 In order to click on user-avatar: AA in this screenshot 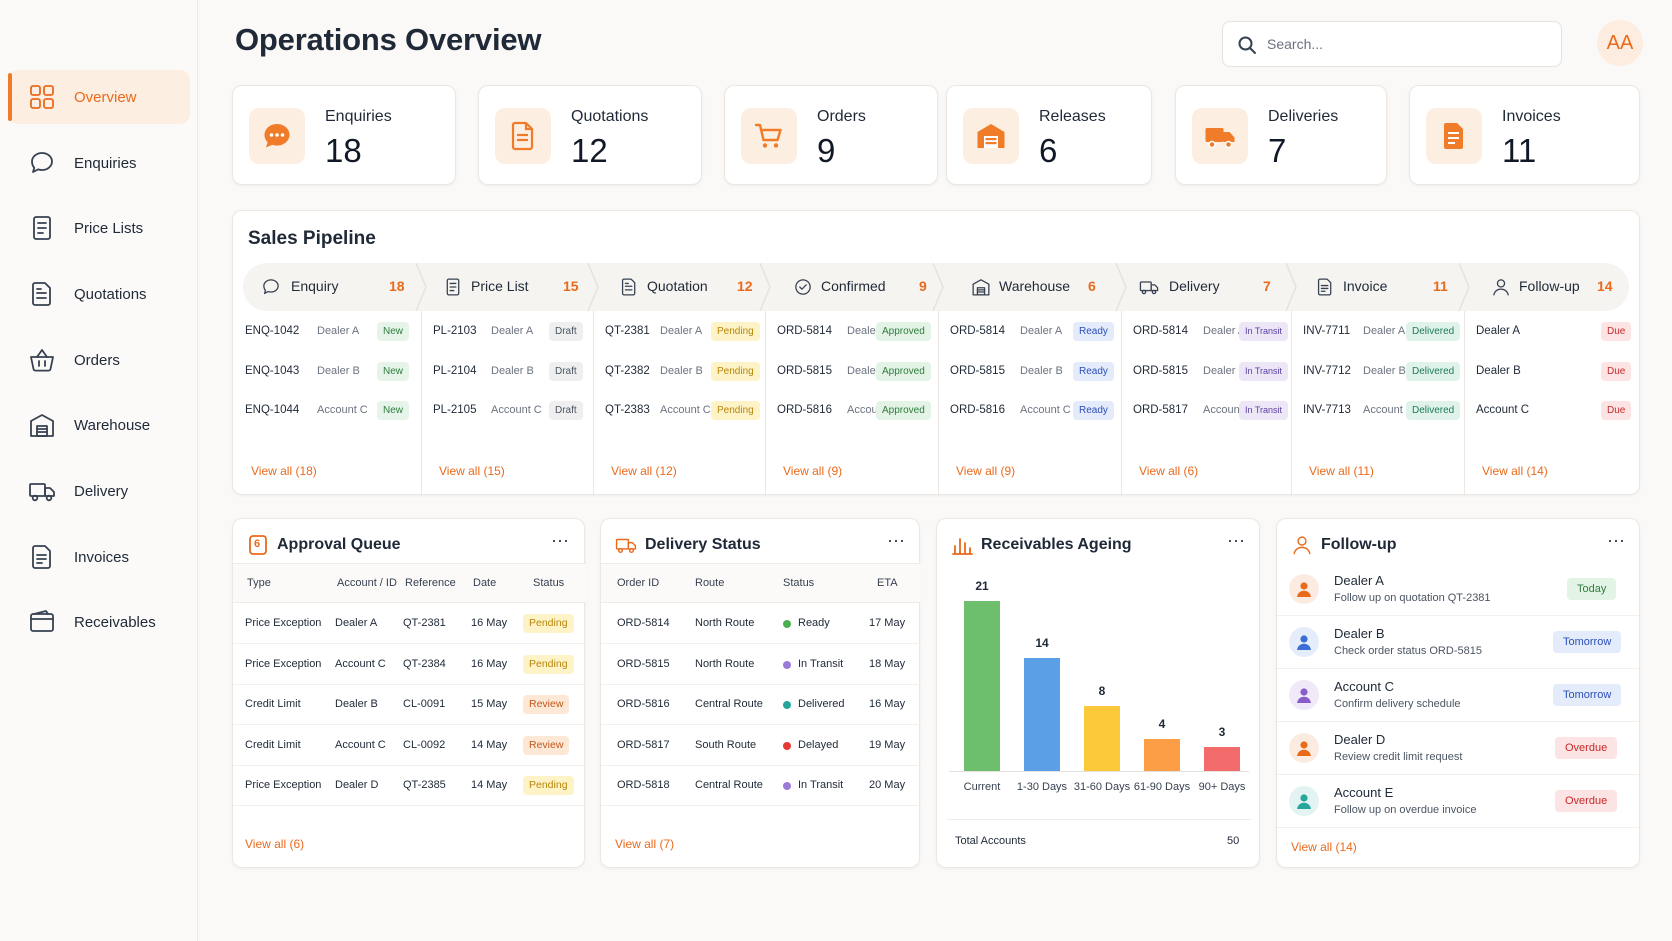, I will do `click(1620, 43)`.